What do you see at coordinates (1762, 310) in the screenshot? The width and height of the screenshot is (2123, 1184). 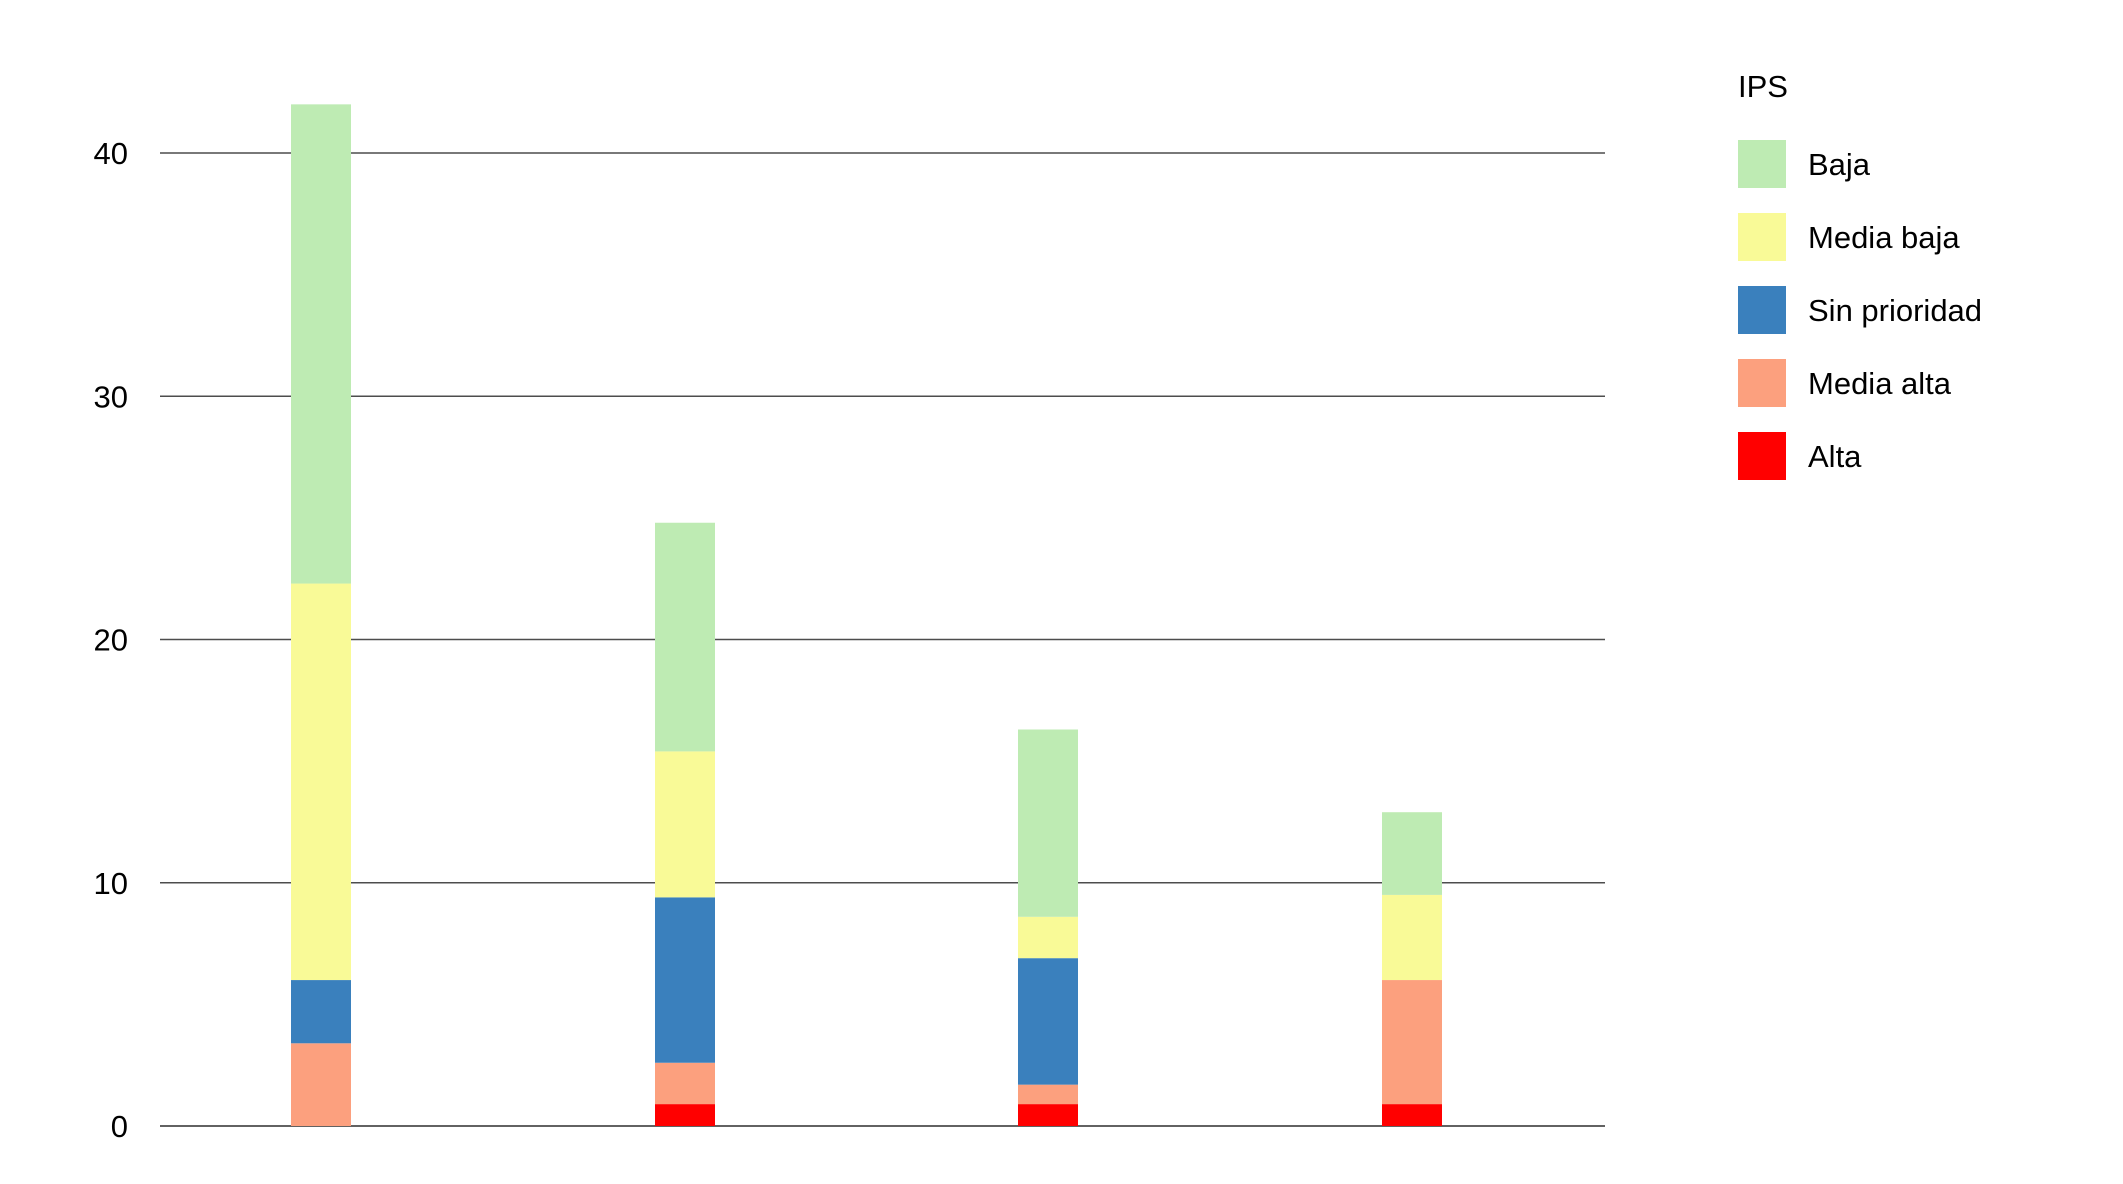 I see `legend-swatch-sin-prioridad` at bounding box center [1762, 310].